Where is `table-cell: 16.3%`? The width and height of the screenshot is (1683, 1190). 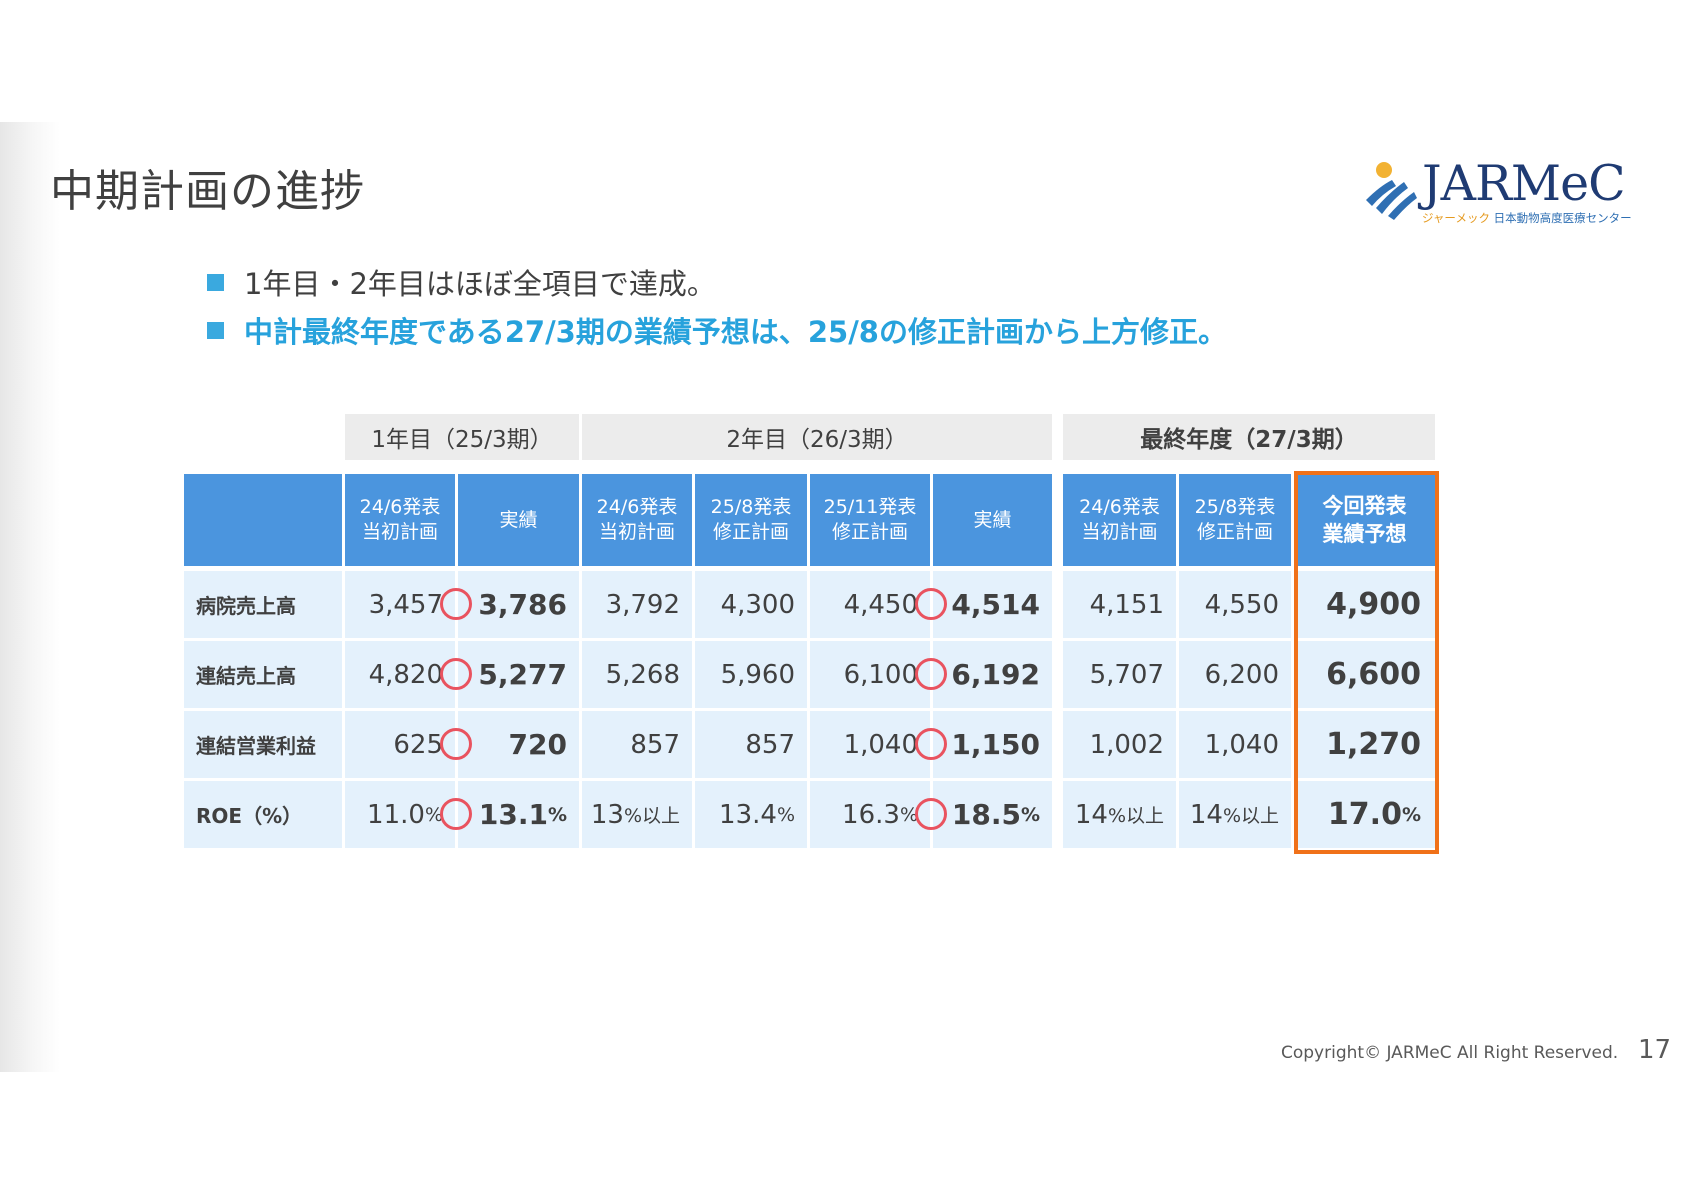
table-cell: 16.3% is located at coordinates (870, 814).